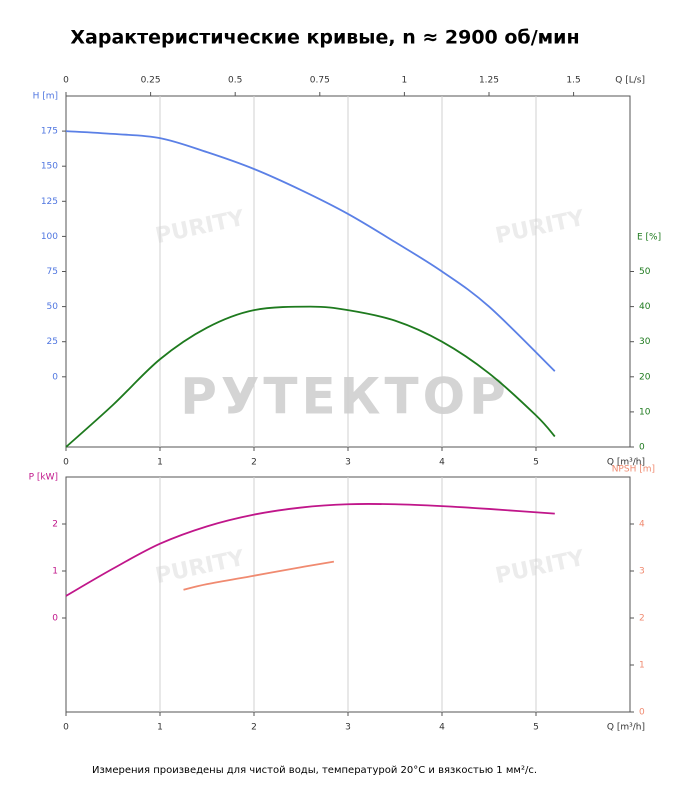 This screenshot has width=693, height=800. I want to click on y-tick-label: 25, so click(52, 342).